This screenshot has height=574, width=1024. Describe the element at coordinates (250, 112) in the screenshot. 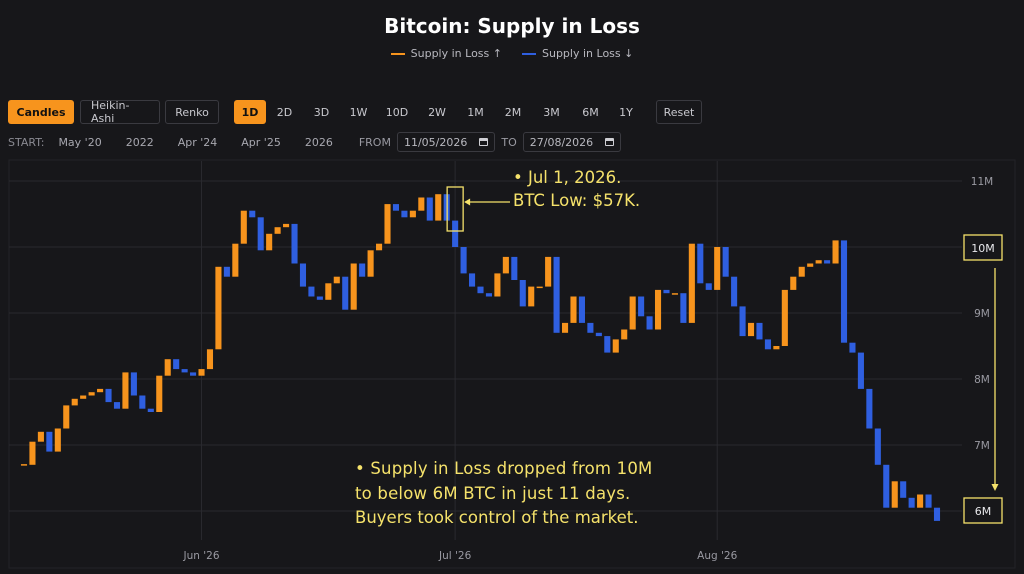

I see `period-1d-button: 1D` at that location.